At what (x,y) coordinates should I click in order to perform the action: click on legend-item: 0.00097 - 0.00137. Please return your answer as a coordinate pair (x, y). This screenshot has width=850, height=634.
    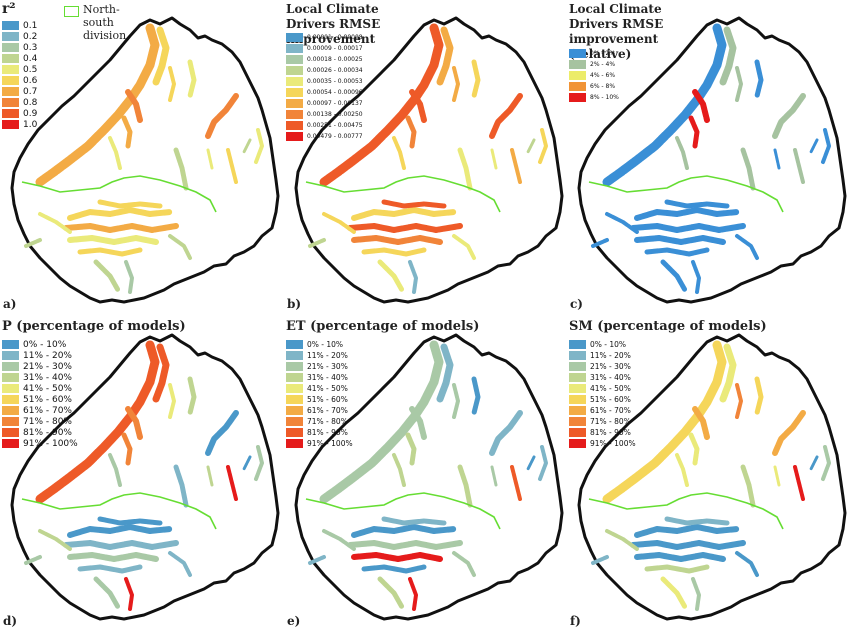
    Looking at the image, I should click on (324, 103).